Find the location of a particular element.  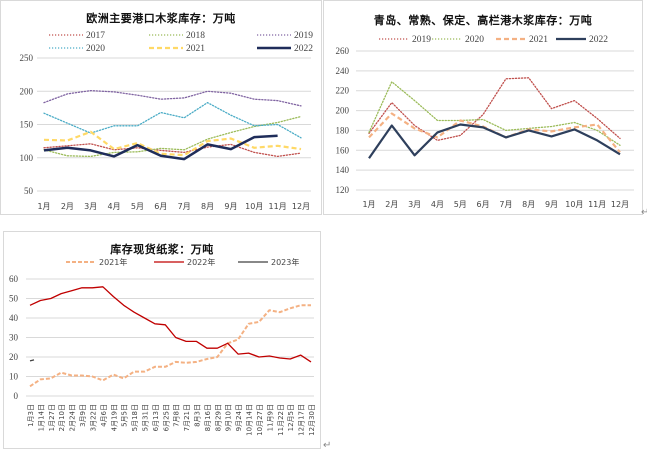

y-tick-label: 240 is located at coordinates (343, 71).